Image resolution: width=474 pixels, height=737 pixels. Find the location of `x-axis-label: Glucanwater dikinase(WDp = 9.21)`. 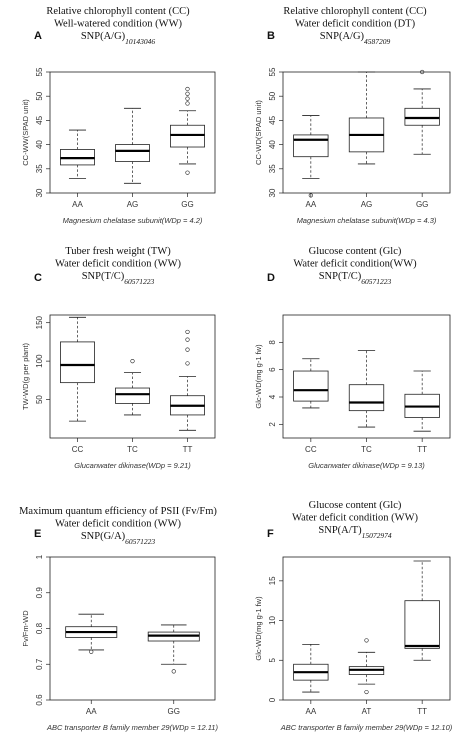

x-axis-label: Glucanwater dikinase(WDp = 9.21) is located at coordinates (132, 465).